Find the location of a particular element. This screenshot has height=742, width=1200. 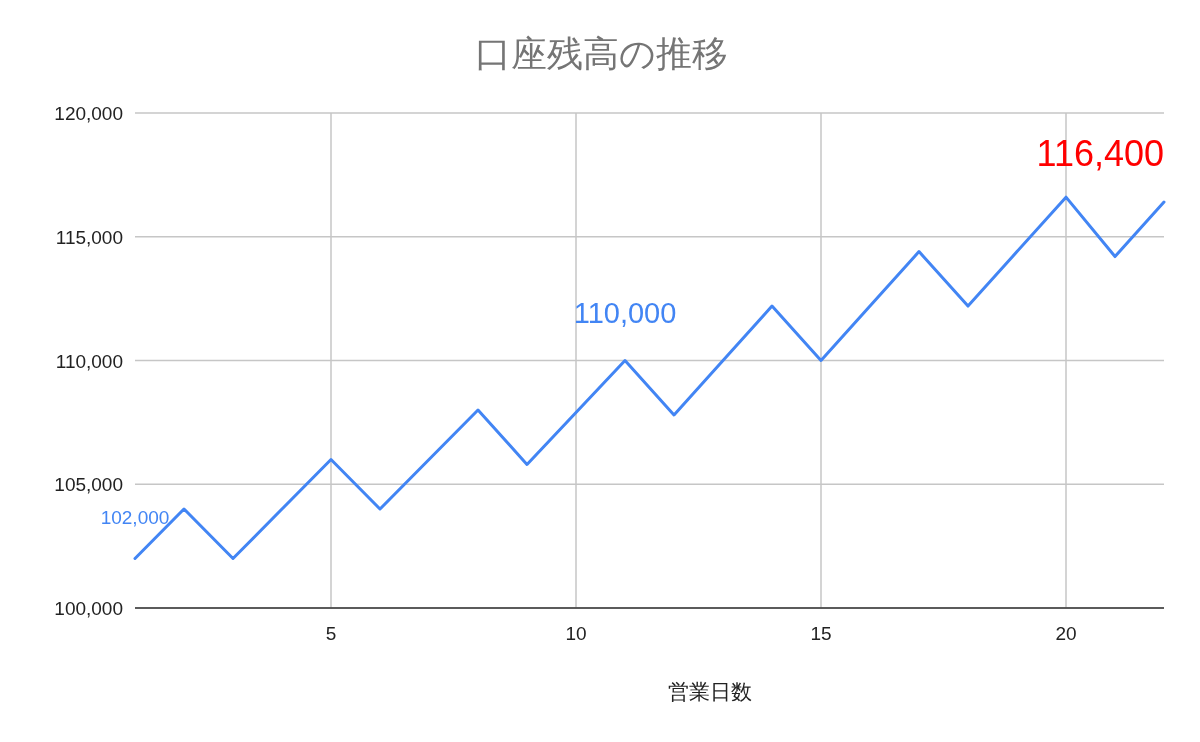

y-tick-label: 110,000 is located at coordinates (89, 361).